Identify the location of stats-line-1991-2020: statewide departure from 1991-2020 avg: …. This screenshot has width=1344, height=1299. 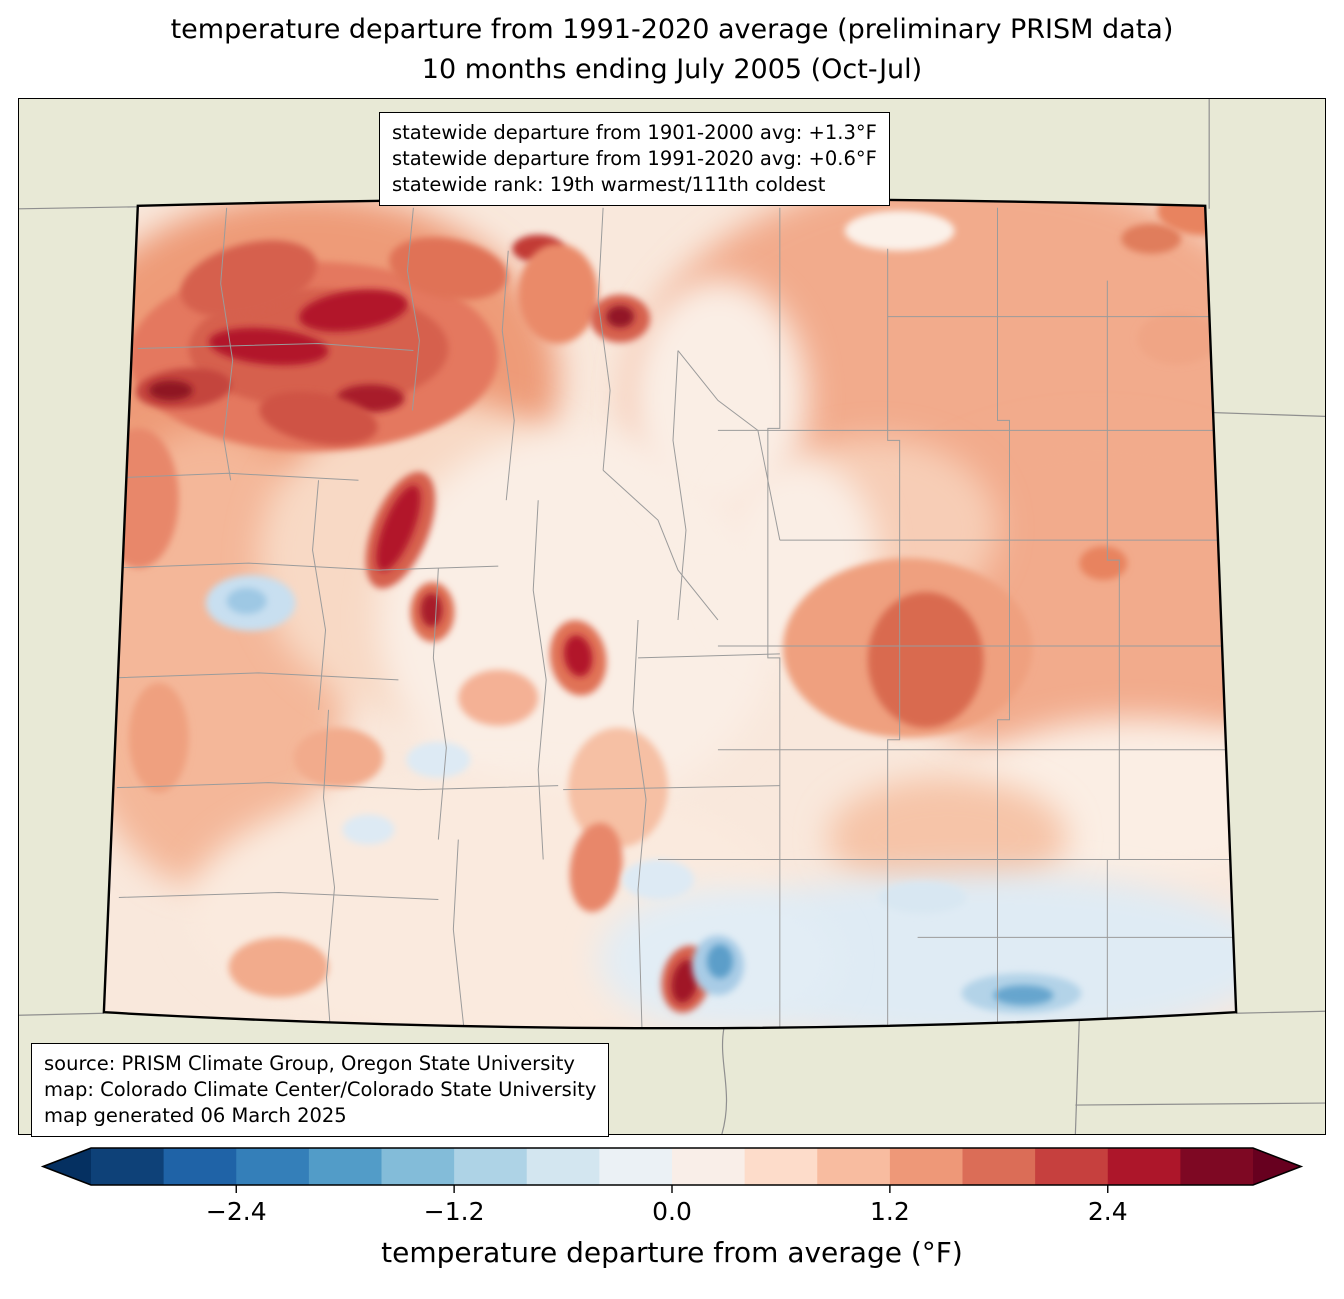
(634, 159).